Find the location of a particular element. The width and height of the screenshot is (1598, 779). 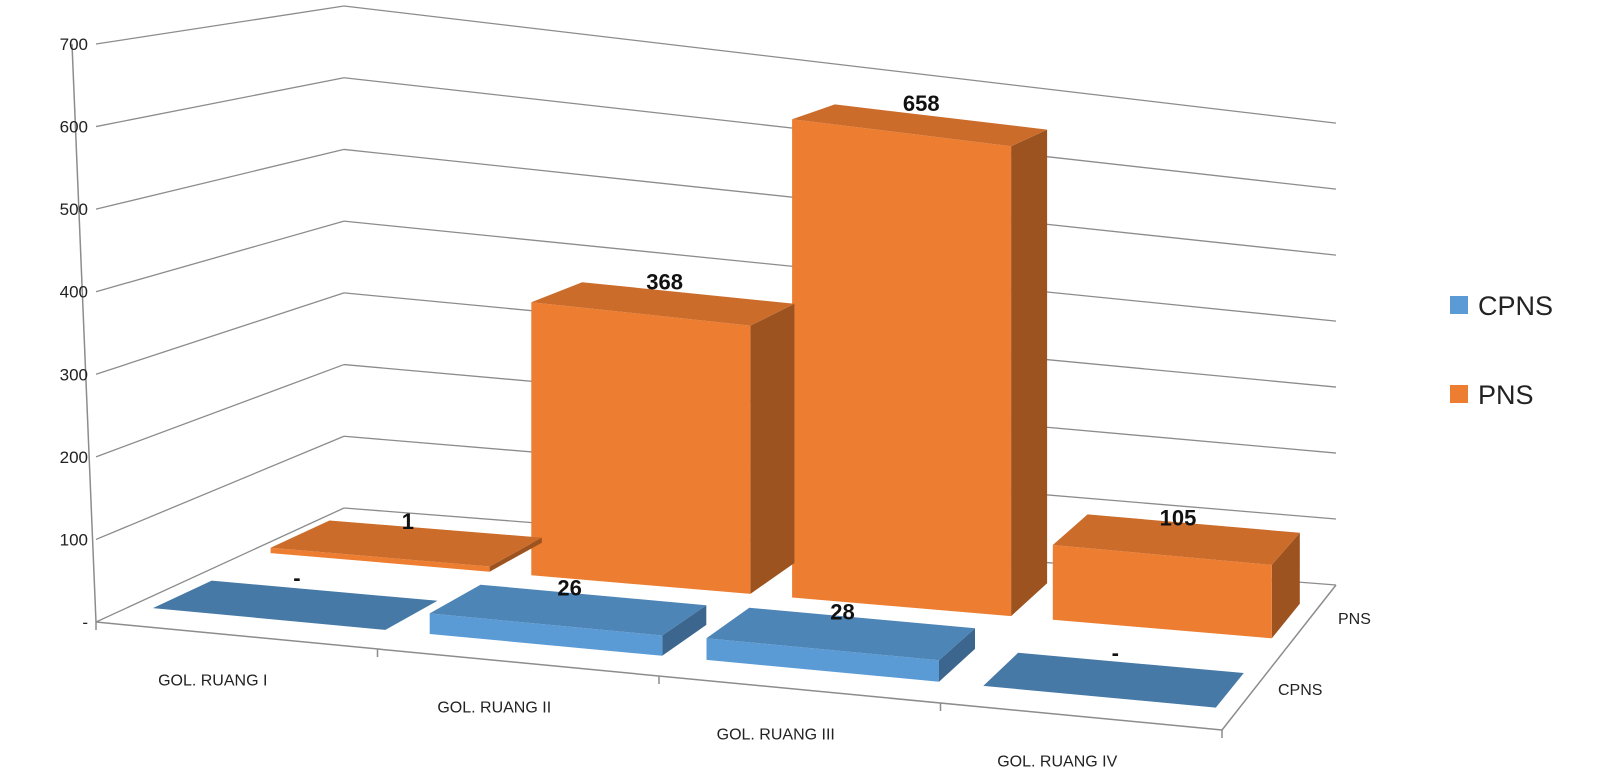

data-label-pns: 658 is located at coordinates (921, 103).